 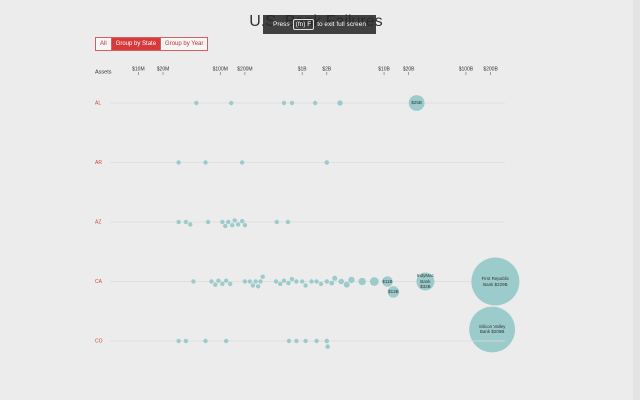 I want to click on row-label: CA, so click(x=99, y=282).